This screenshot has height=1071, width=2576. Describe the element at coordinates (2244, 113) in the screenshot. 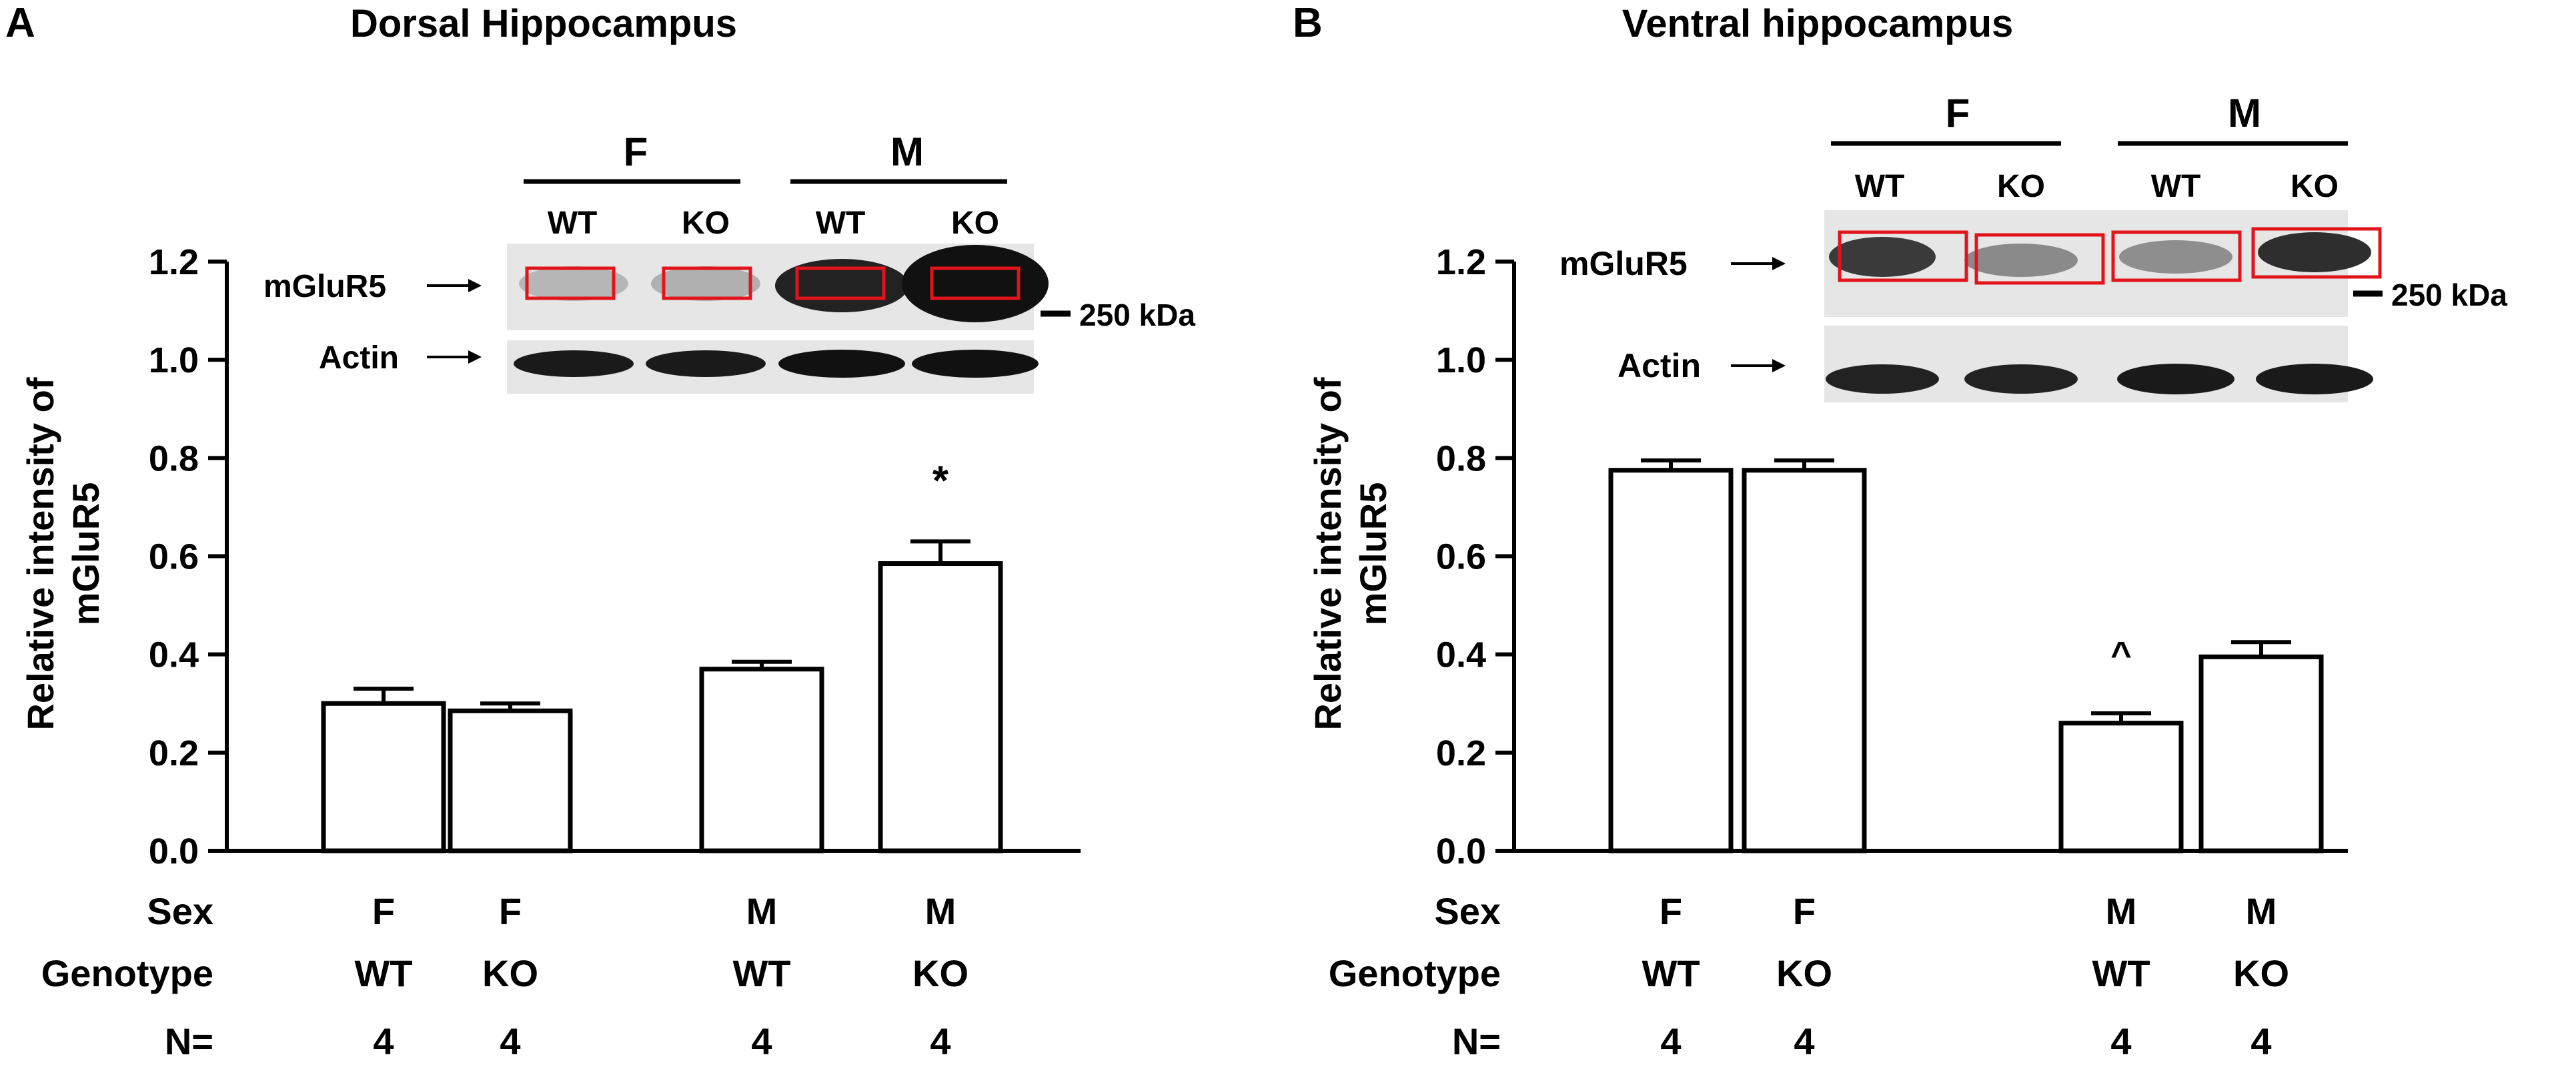

I see `blot-sex-label-m: M` at that location.